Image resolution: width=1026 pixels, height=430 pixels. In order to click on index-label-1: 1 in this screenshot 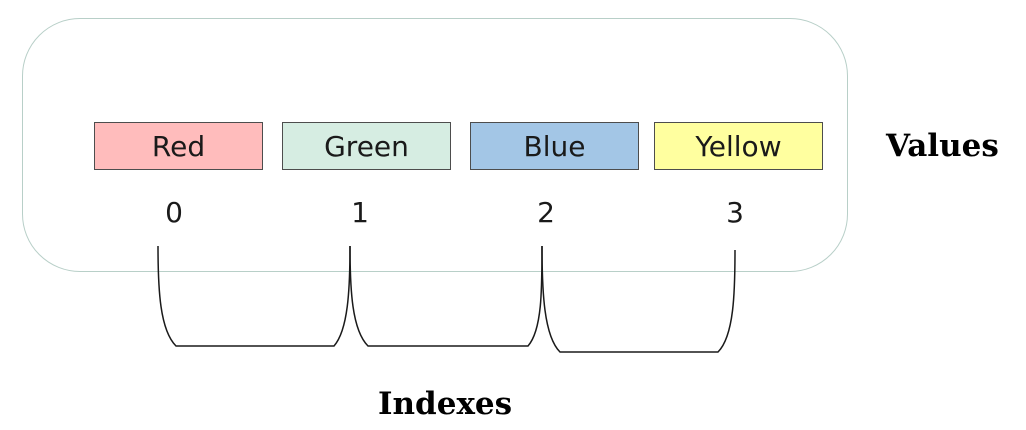, I will do `click(360, 212)`.